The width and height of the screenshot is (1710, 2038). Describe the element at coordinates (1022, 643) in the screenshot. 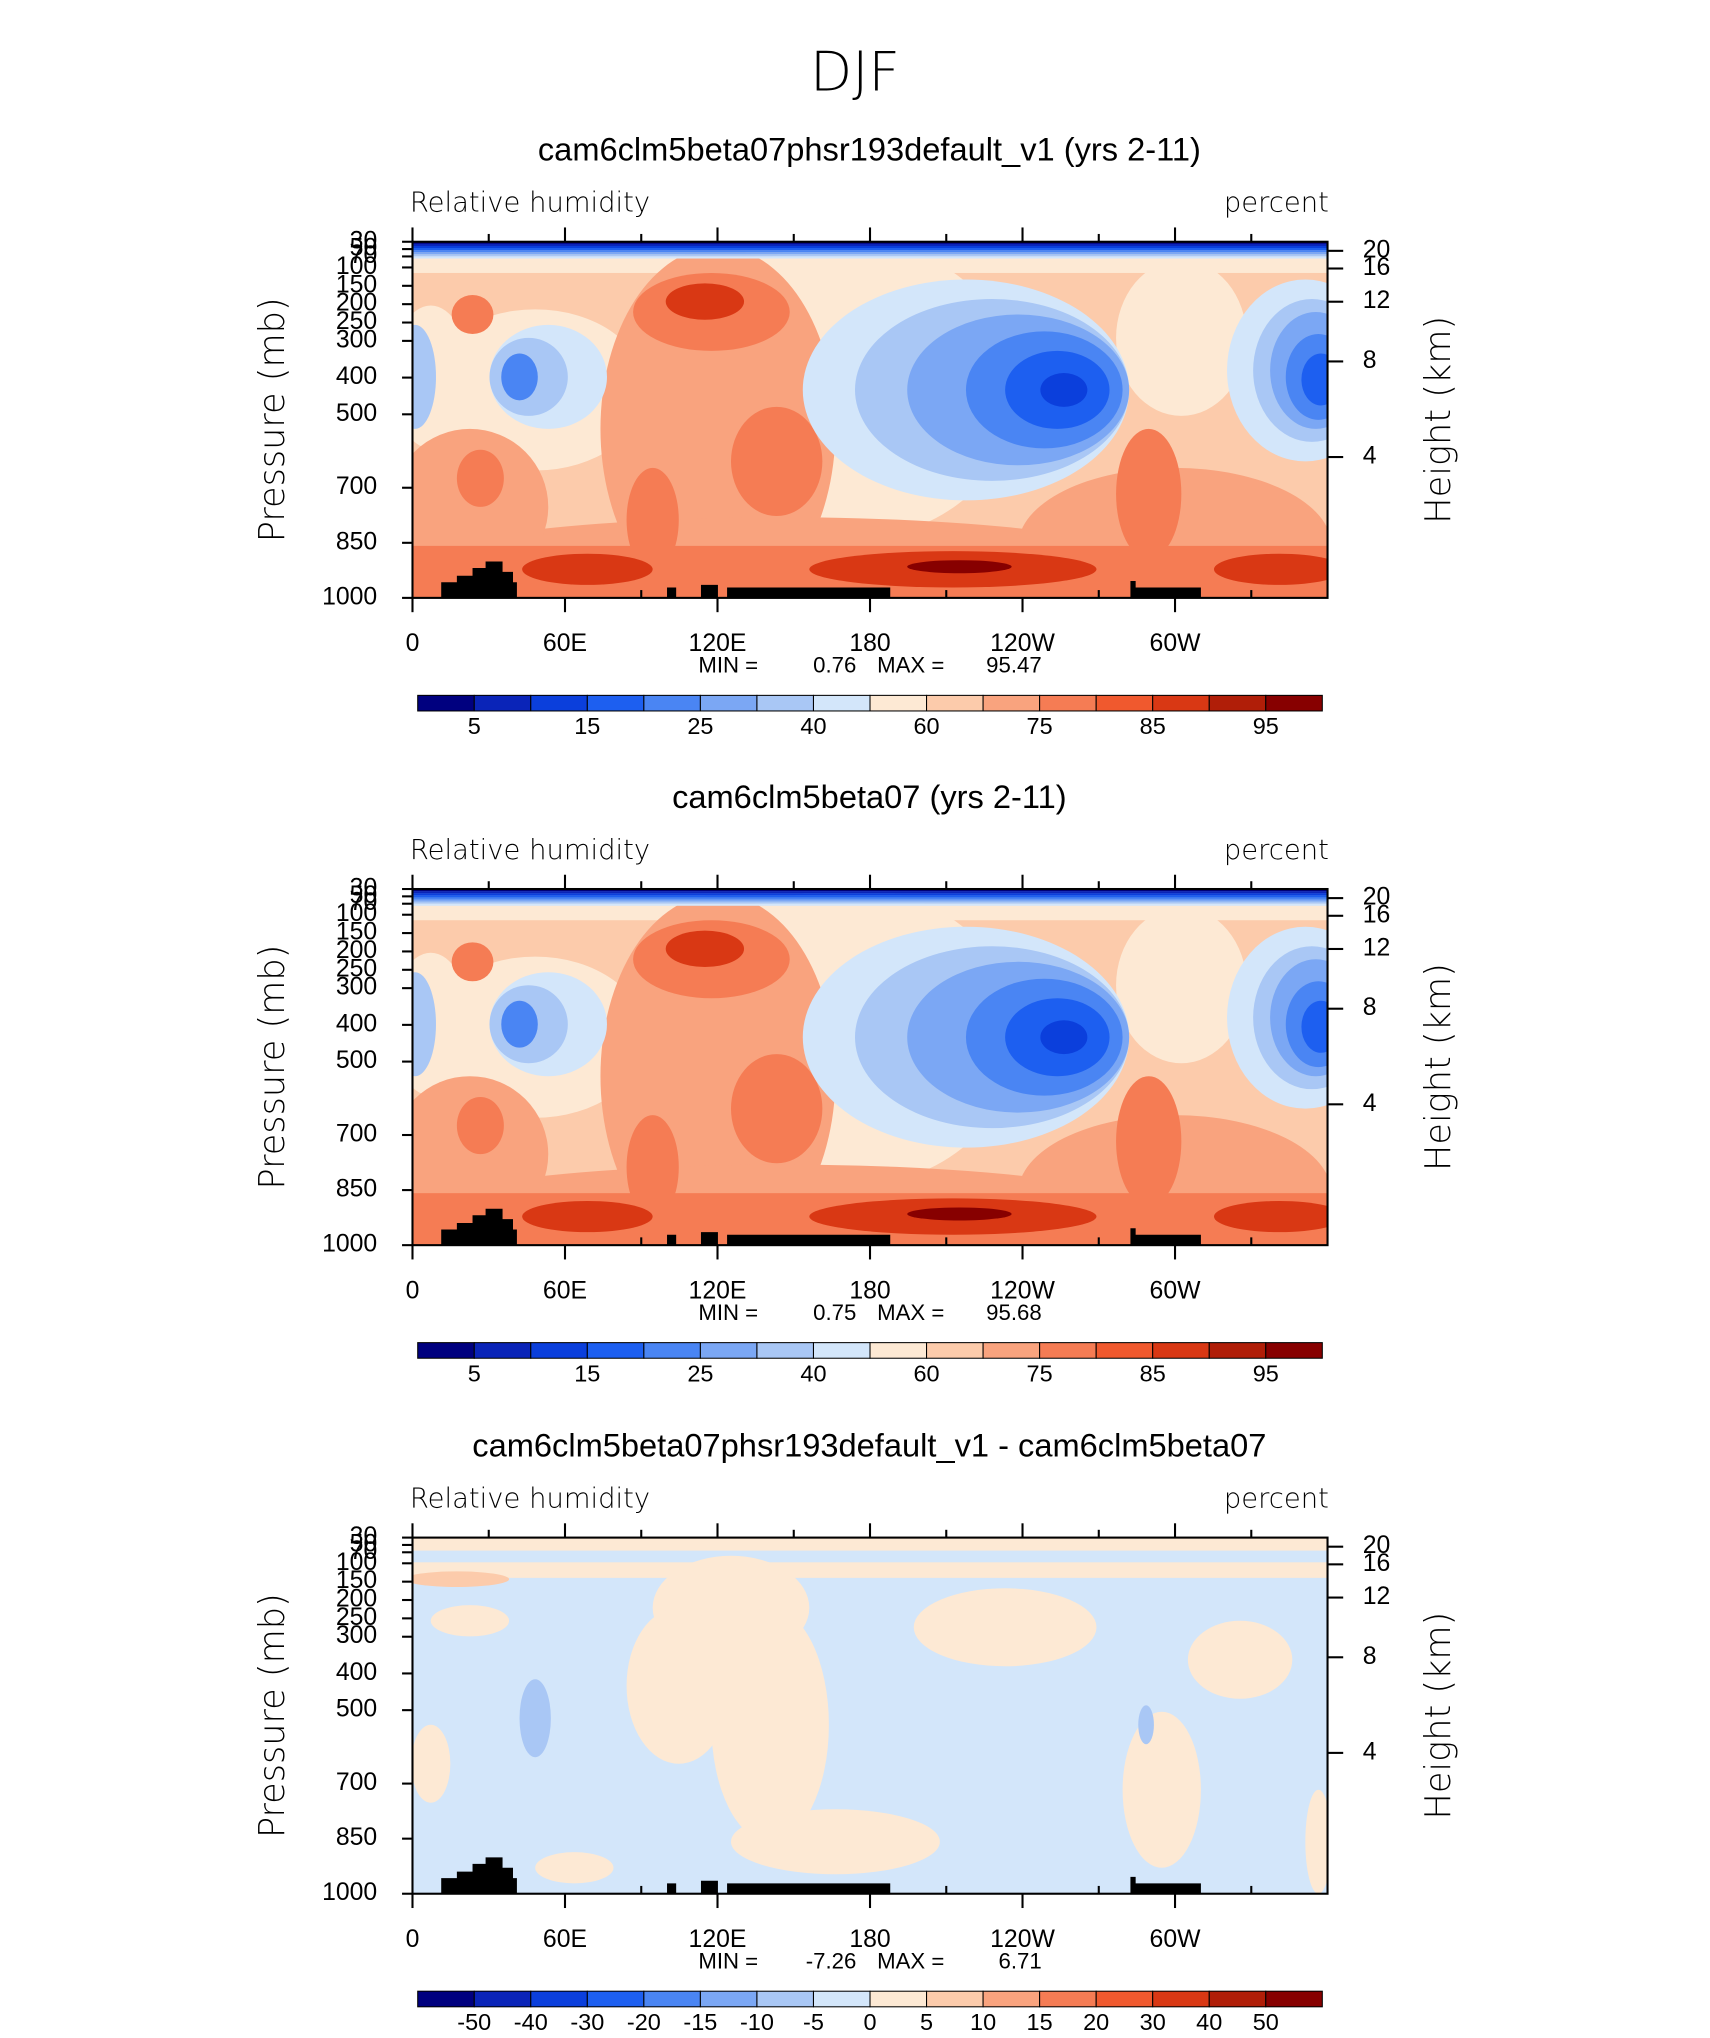

I see `x-tick-label: 120W` at that location.